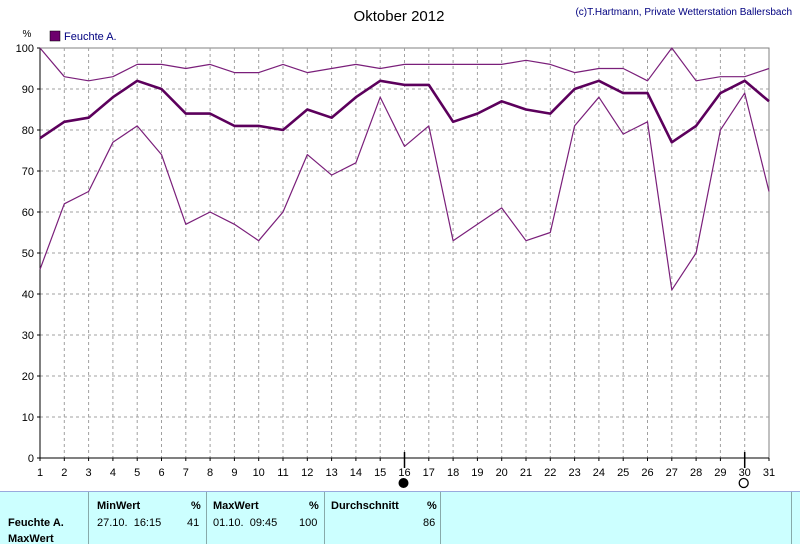  I want to click on avg-header: Durchschnitt, so click(365, 506).